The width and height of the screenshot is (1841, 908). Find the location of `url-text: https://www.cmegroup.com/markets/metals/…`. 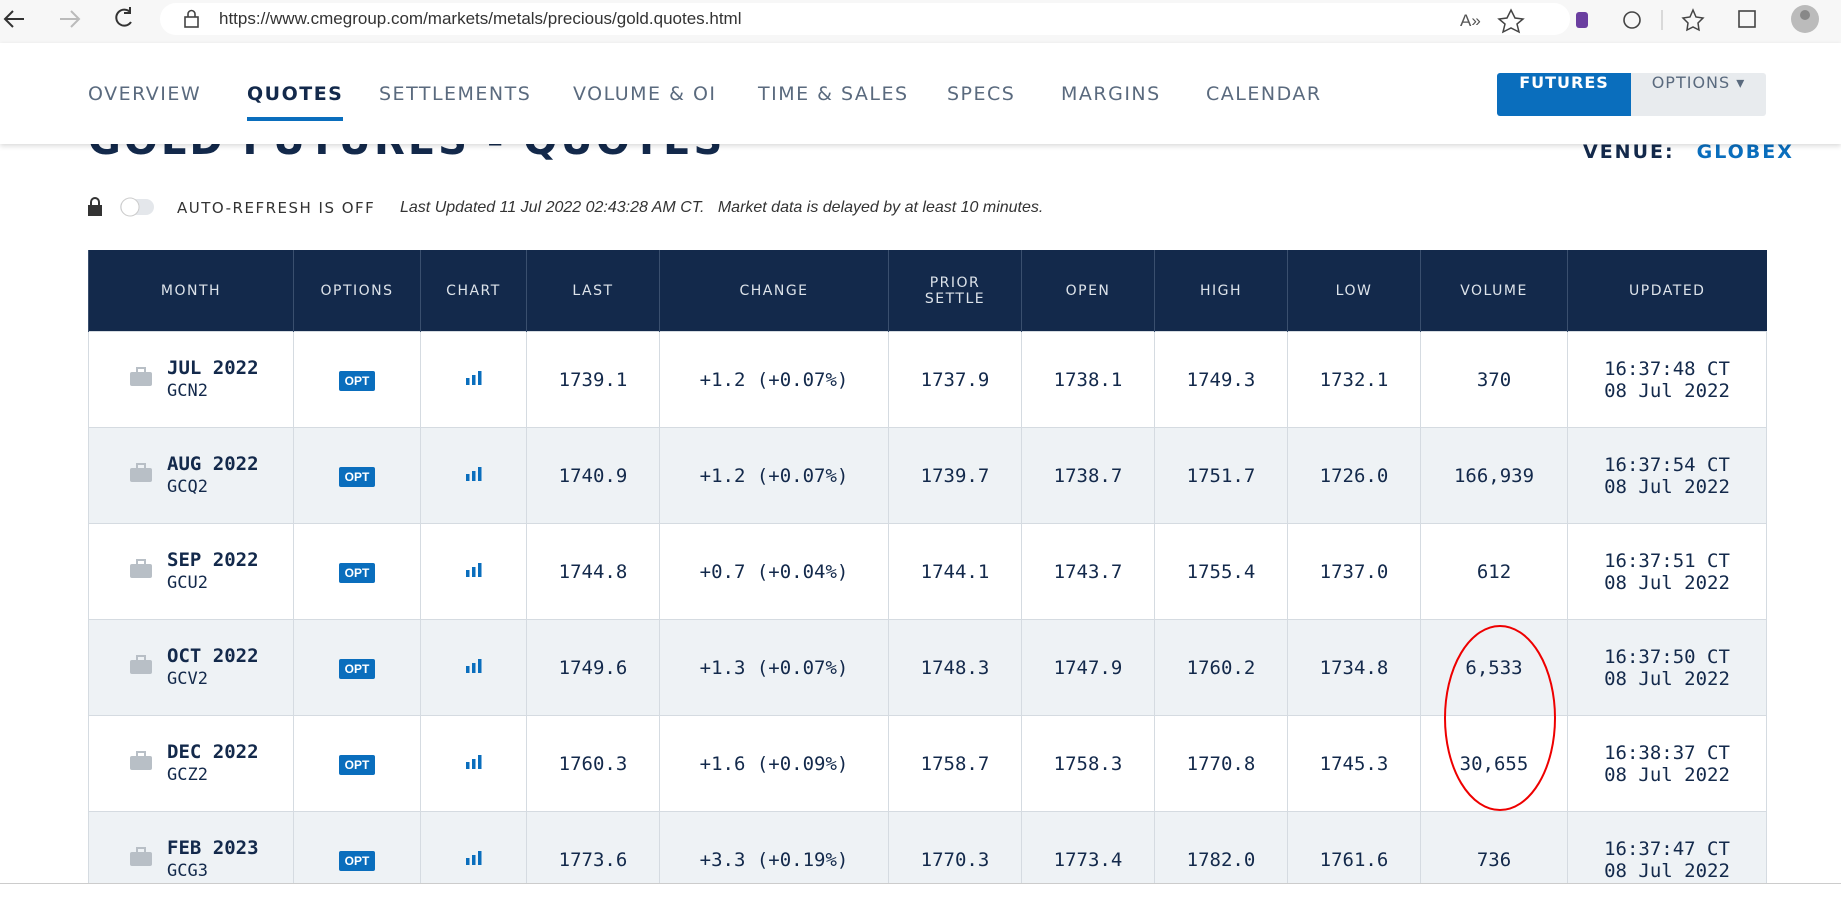

url-text: https://www.cmegroup.com/markets/metals/… is located at coordinates (480, 18).